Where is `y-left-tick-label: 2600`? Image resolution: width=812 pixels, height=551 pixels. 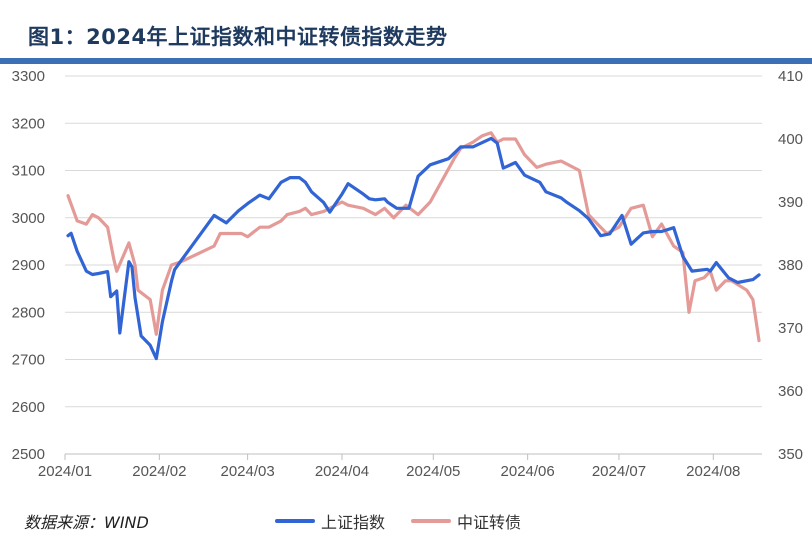
y-left-tick-label: 2600 is located at coordinates (28, 407).